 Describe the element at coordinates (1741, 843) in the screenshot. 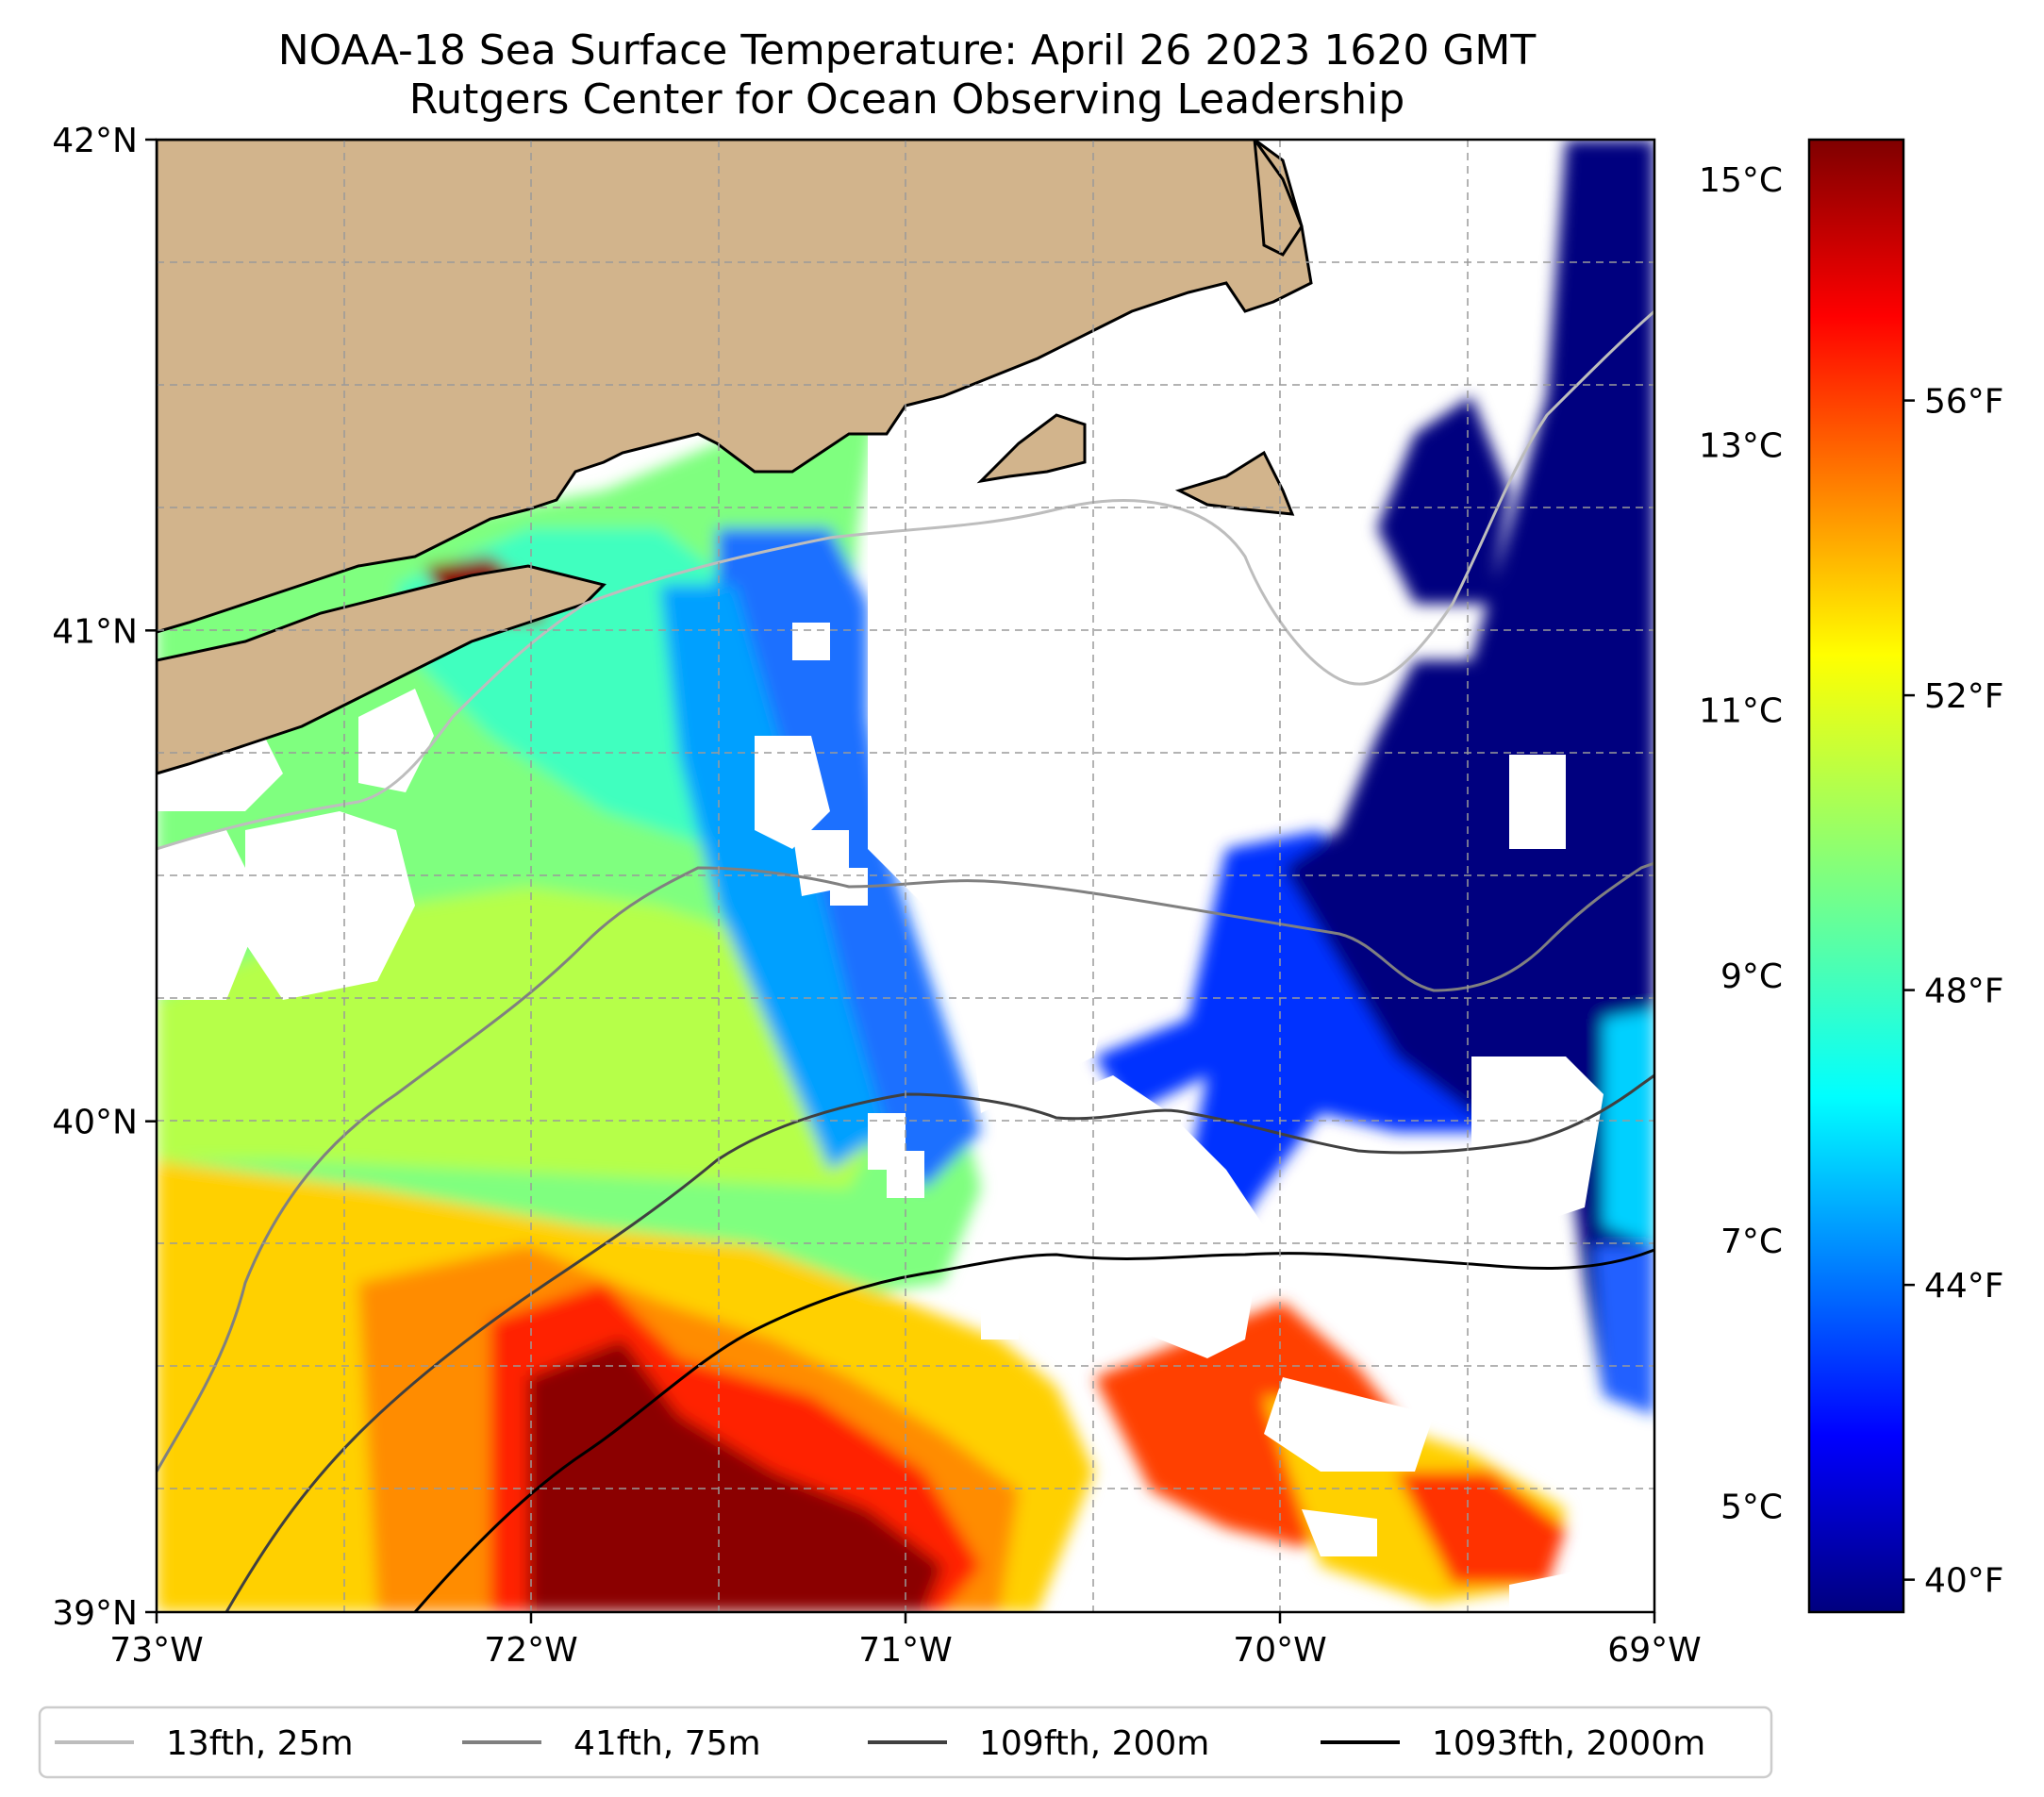

I see `colorbar-celsius-axis: 5°C 7°C 9°C 11°C 13°C 15°C` at that location.